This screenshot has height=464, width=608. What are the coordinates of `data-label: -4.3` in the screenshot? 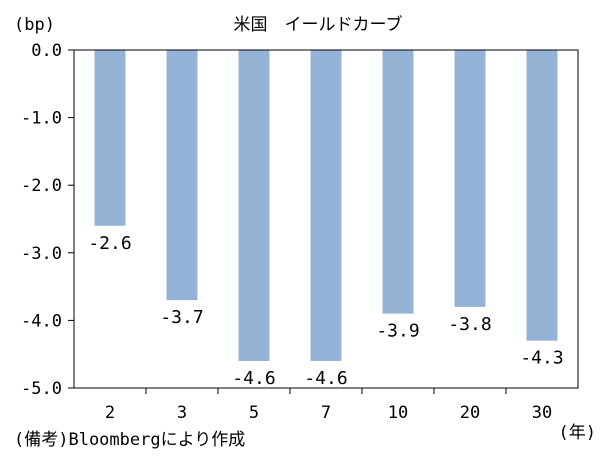 It's located at (541, 358).